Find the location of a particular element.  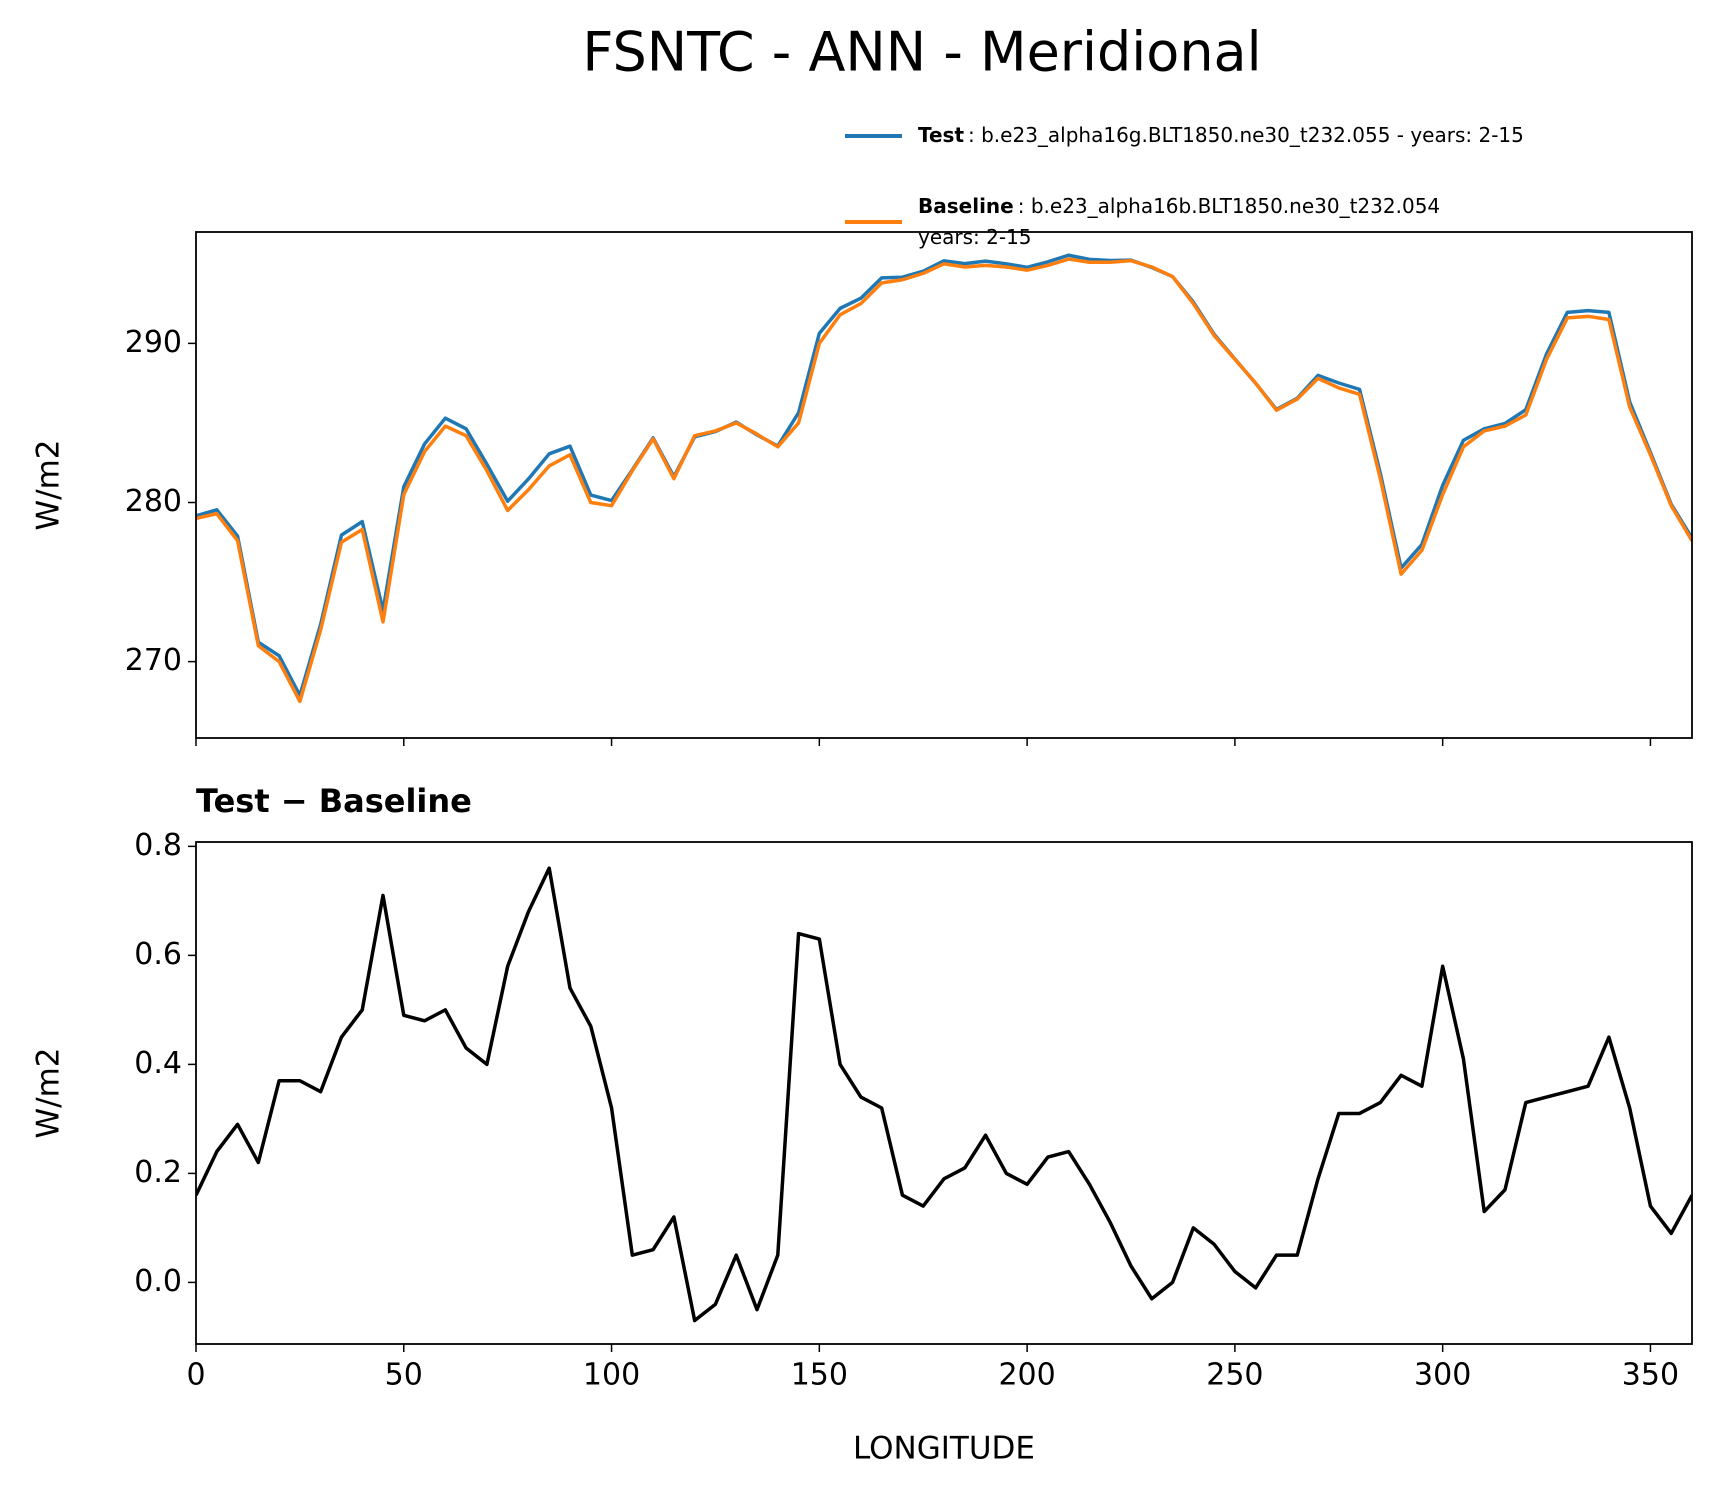

x-axis-label: LONGITUDE is located at coordinates (944, 1449).